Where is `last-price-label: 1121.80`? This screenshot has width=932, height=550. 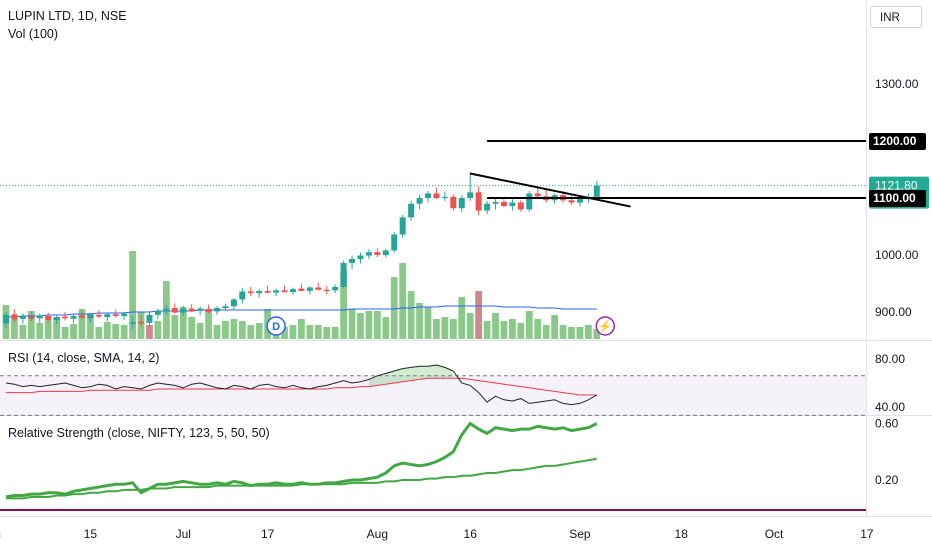
last-price-label: 1121.80 is located at coordinates (896, 186).